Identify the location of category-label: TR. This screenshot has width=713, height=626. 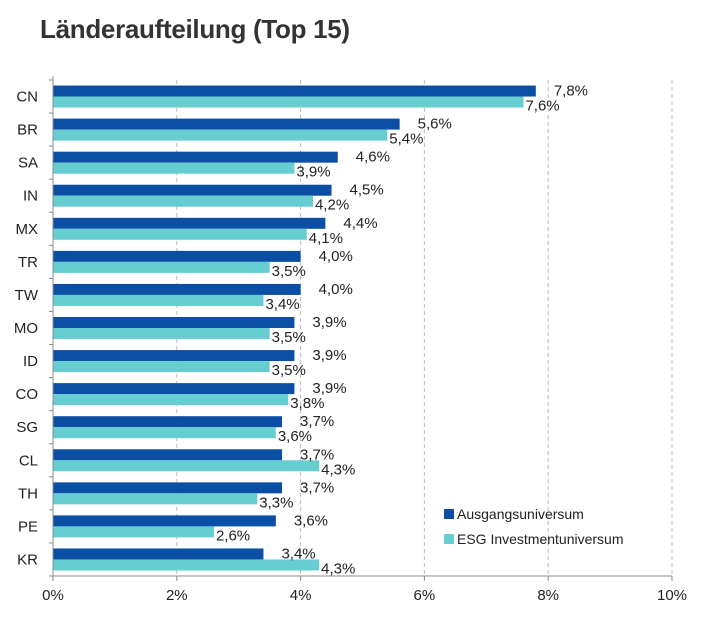
(28, 262).